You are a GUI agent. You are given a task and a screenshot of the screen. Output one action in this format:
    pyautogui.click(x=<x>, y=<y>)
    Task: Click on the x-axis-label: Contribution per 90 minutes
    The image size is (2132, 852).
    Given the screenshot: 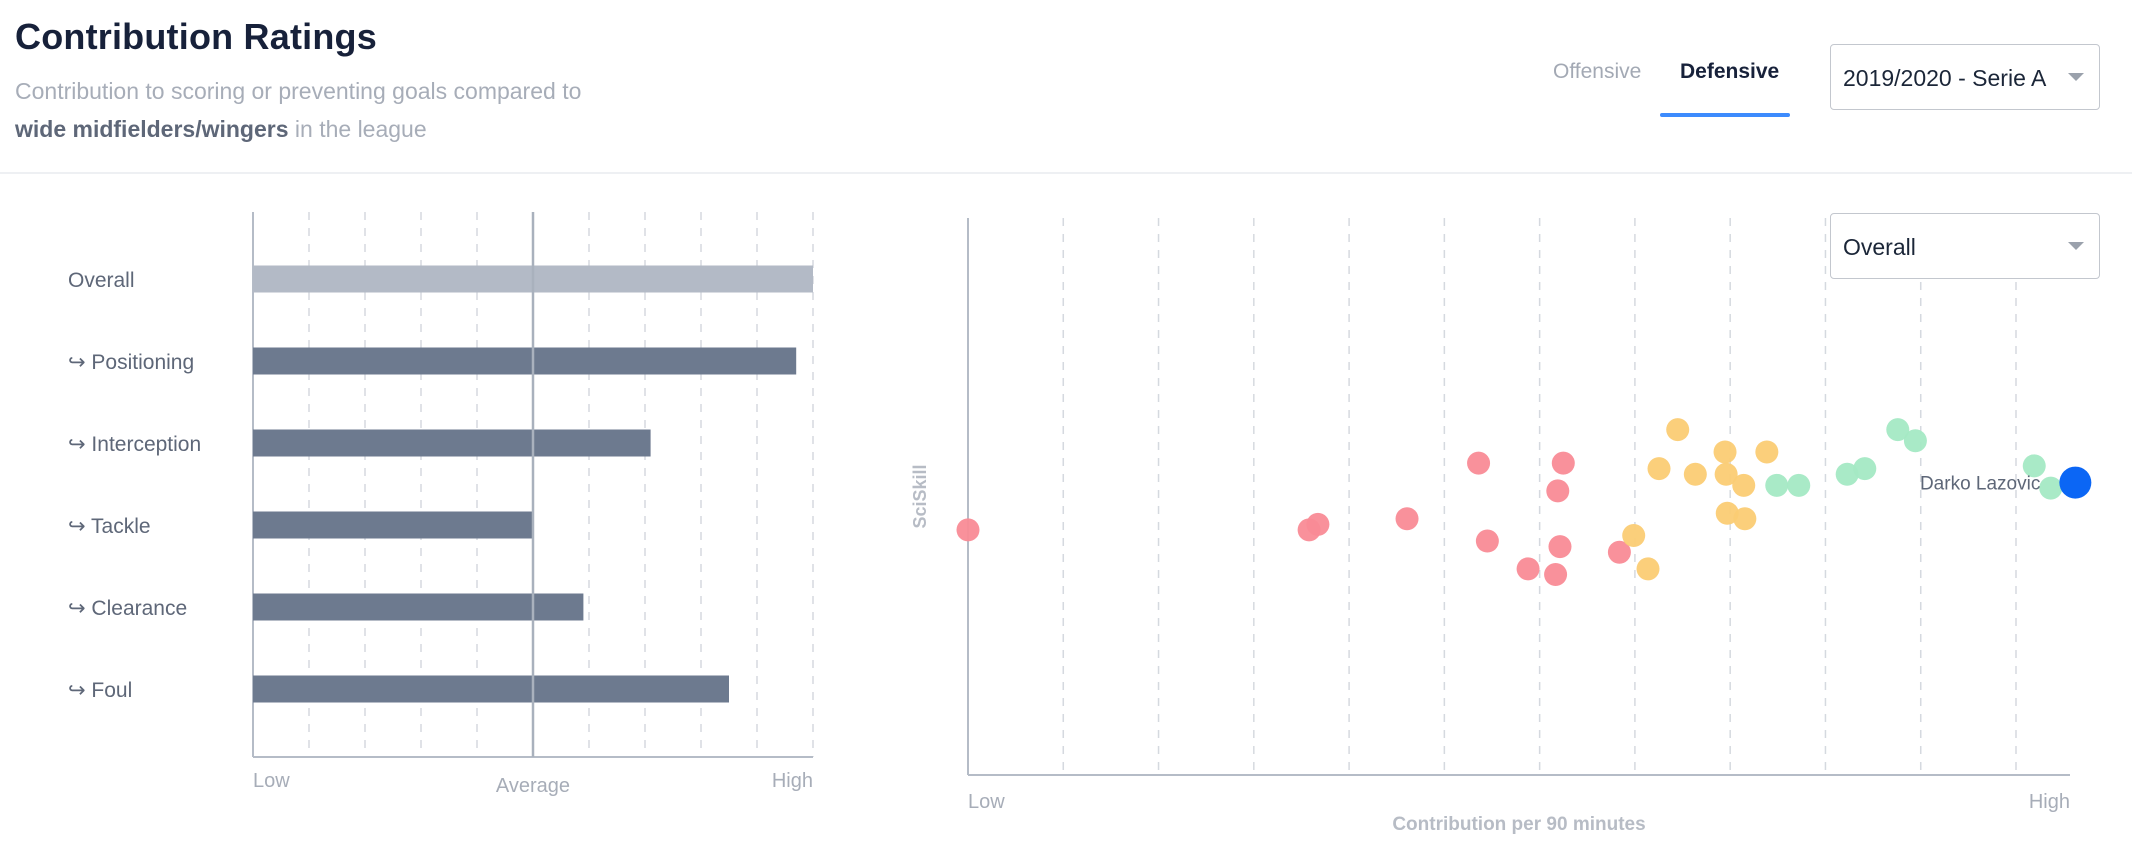 What is the action you would take?
    pyautogui.click(x=1518, y=824)
    